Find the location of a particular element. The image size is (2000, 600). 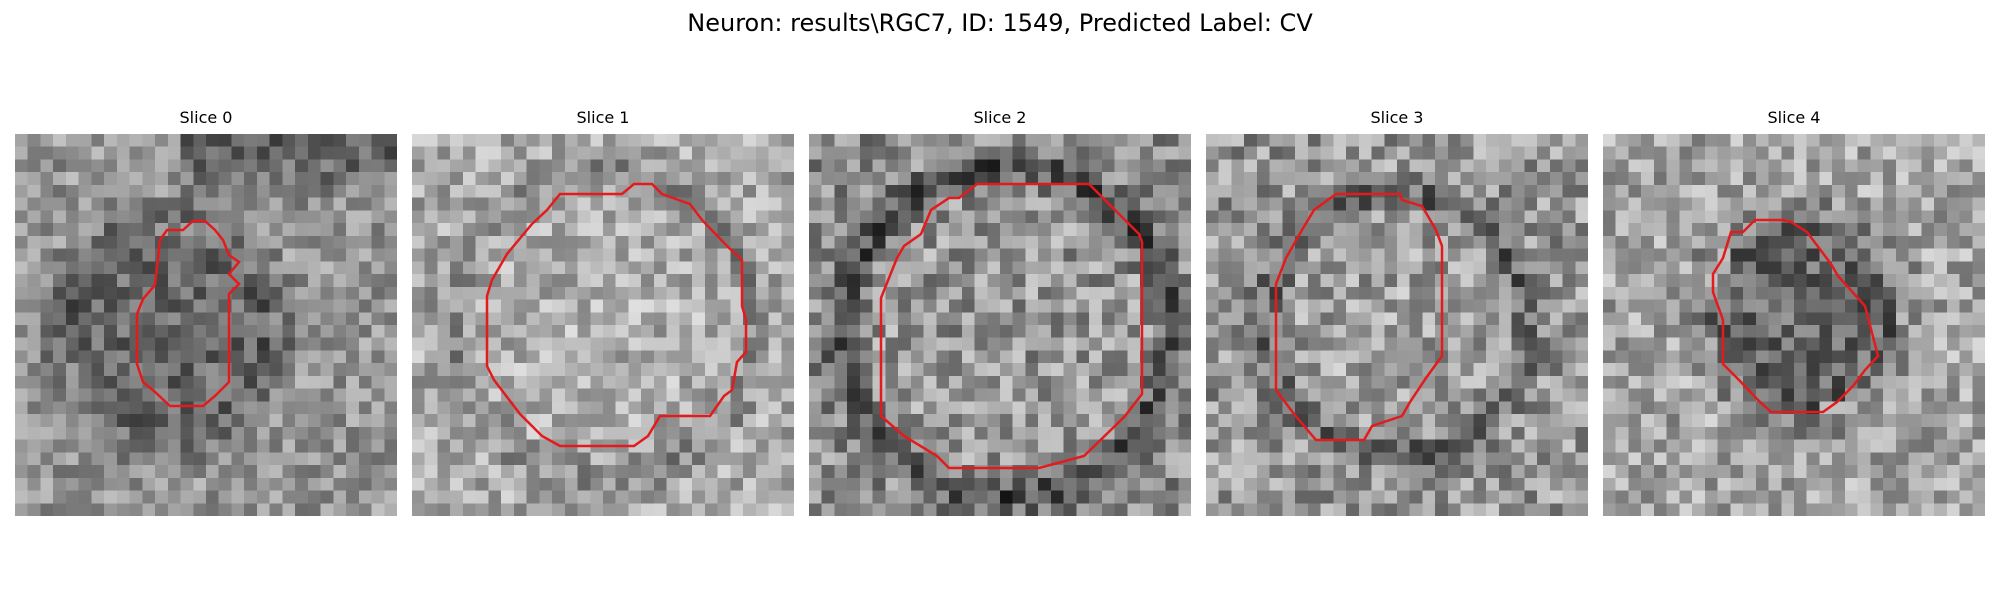

slice-panel-3: Slice 3 is located at coordinates (1397, 312).